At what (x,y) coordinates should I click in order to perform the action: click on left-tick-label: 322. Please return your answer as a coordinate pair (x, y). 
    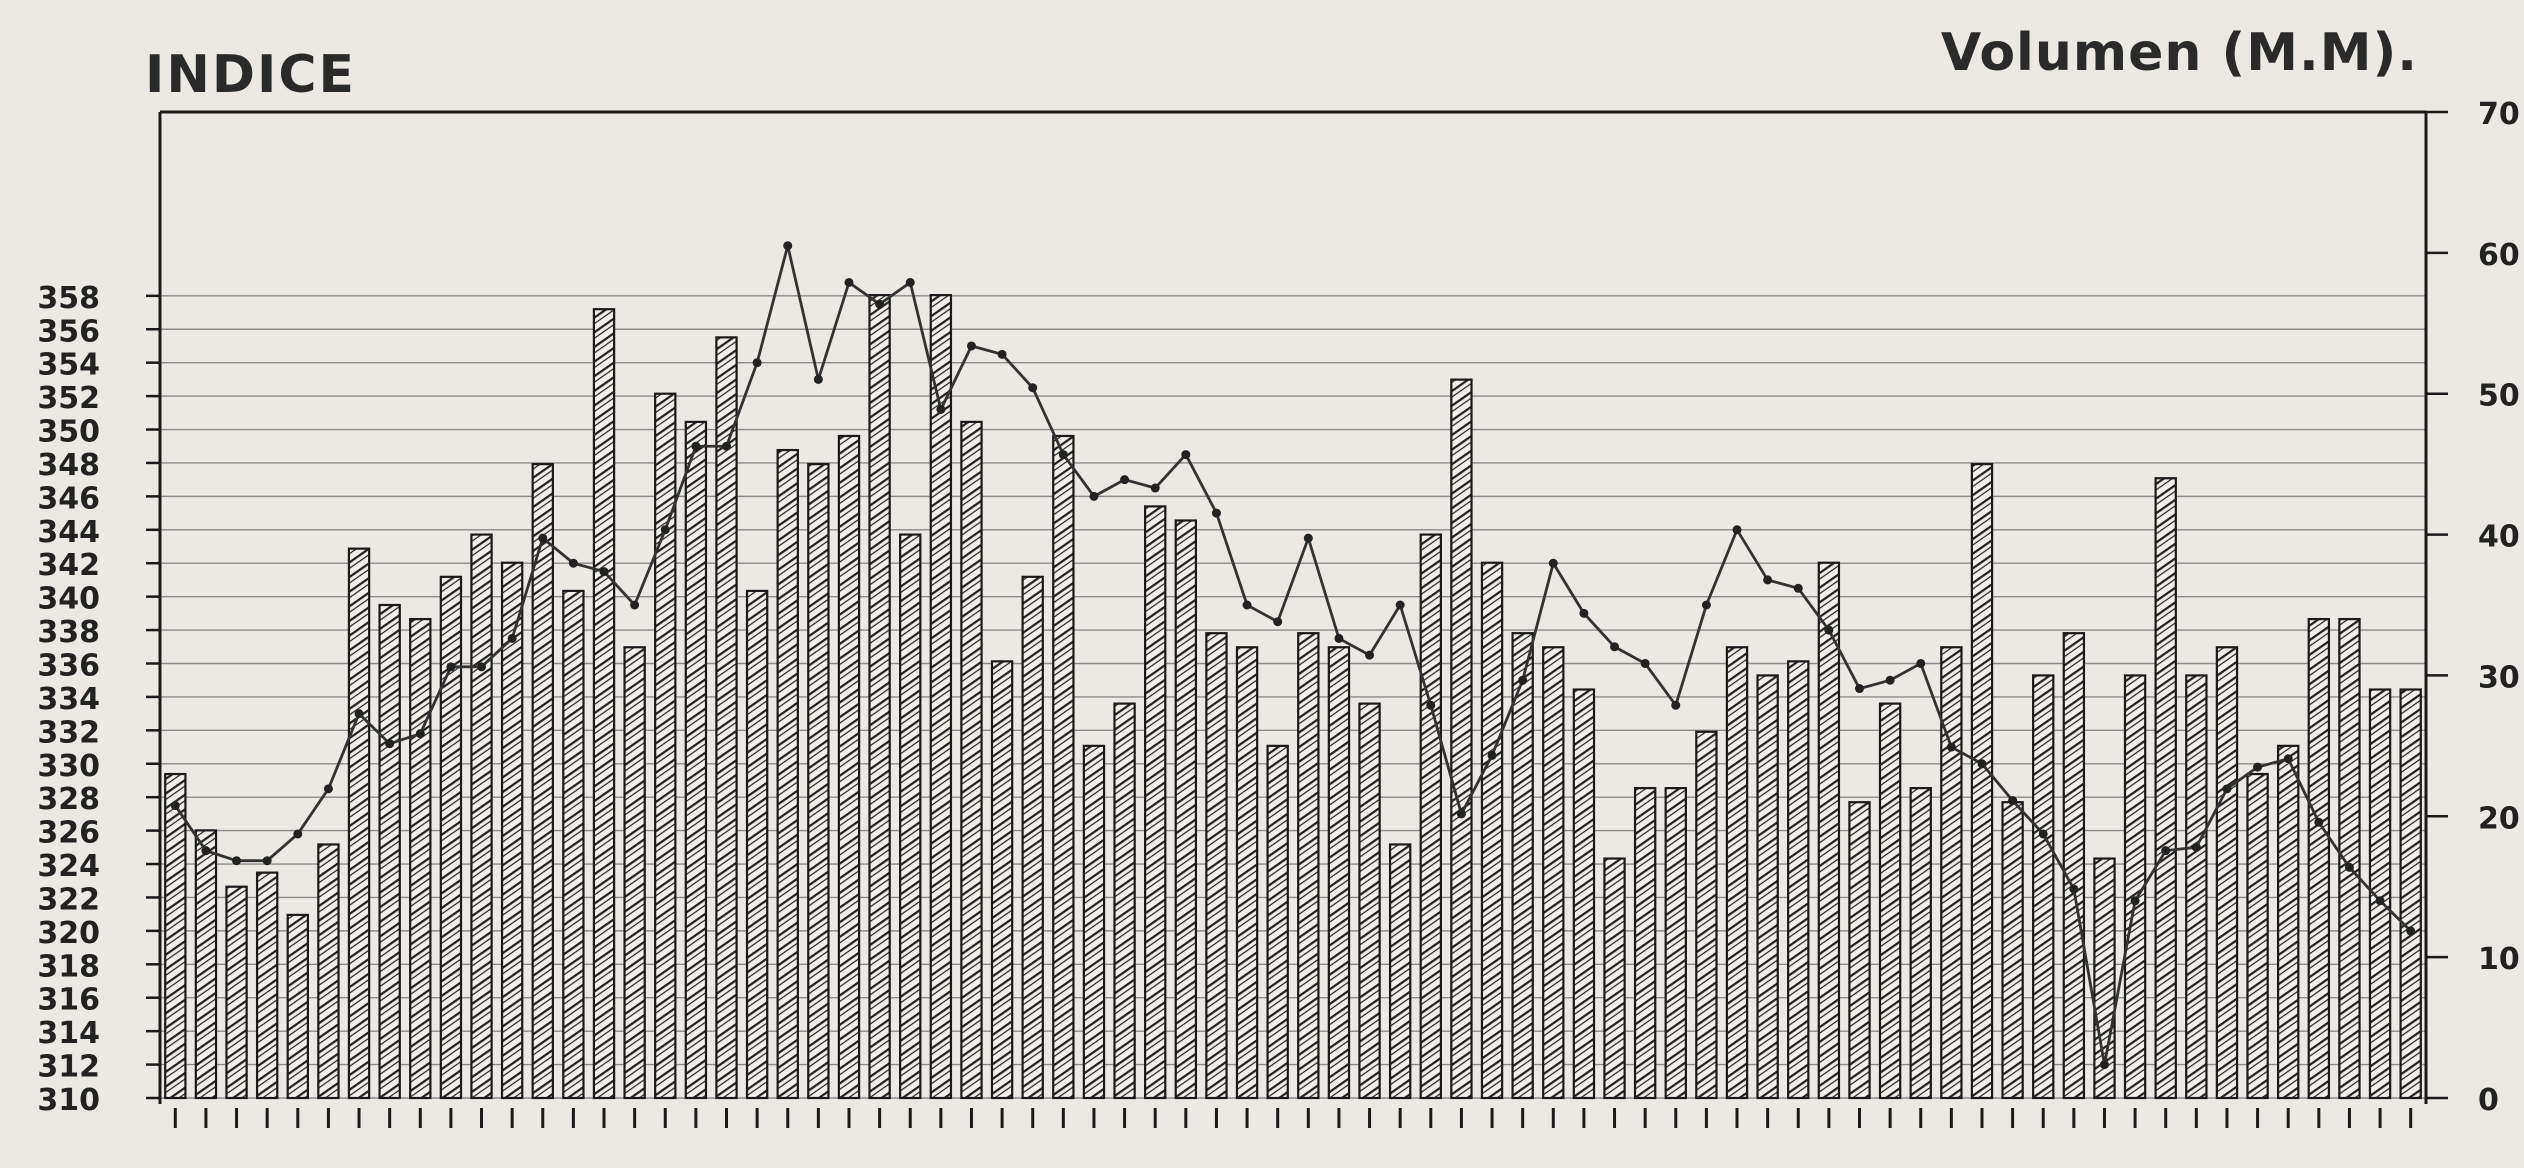
    Looking at the image, I should click on (68, 899).